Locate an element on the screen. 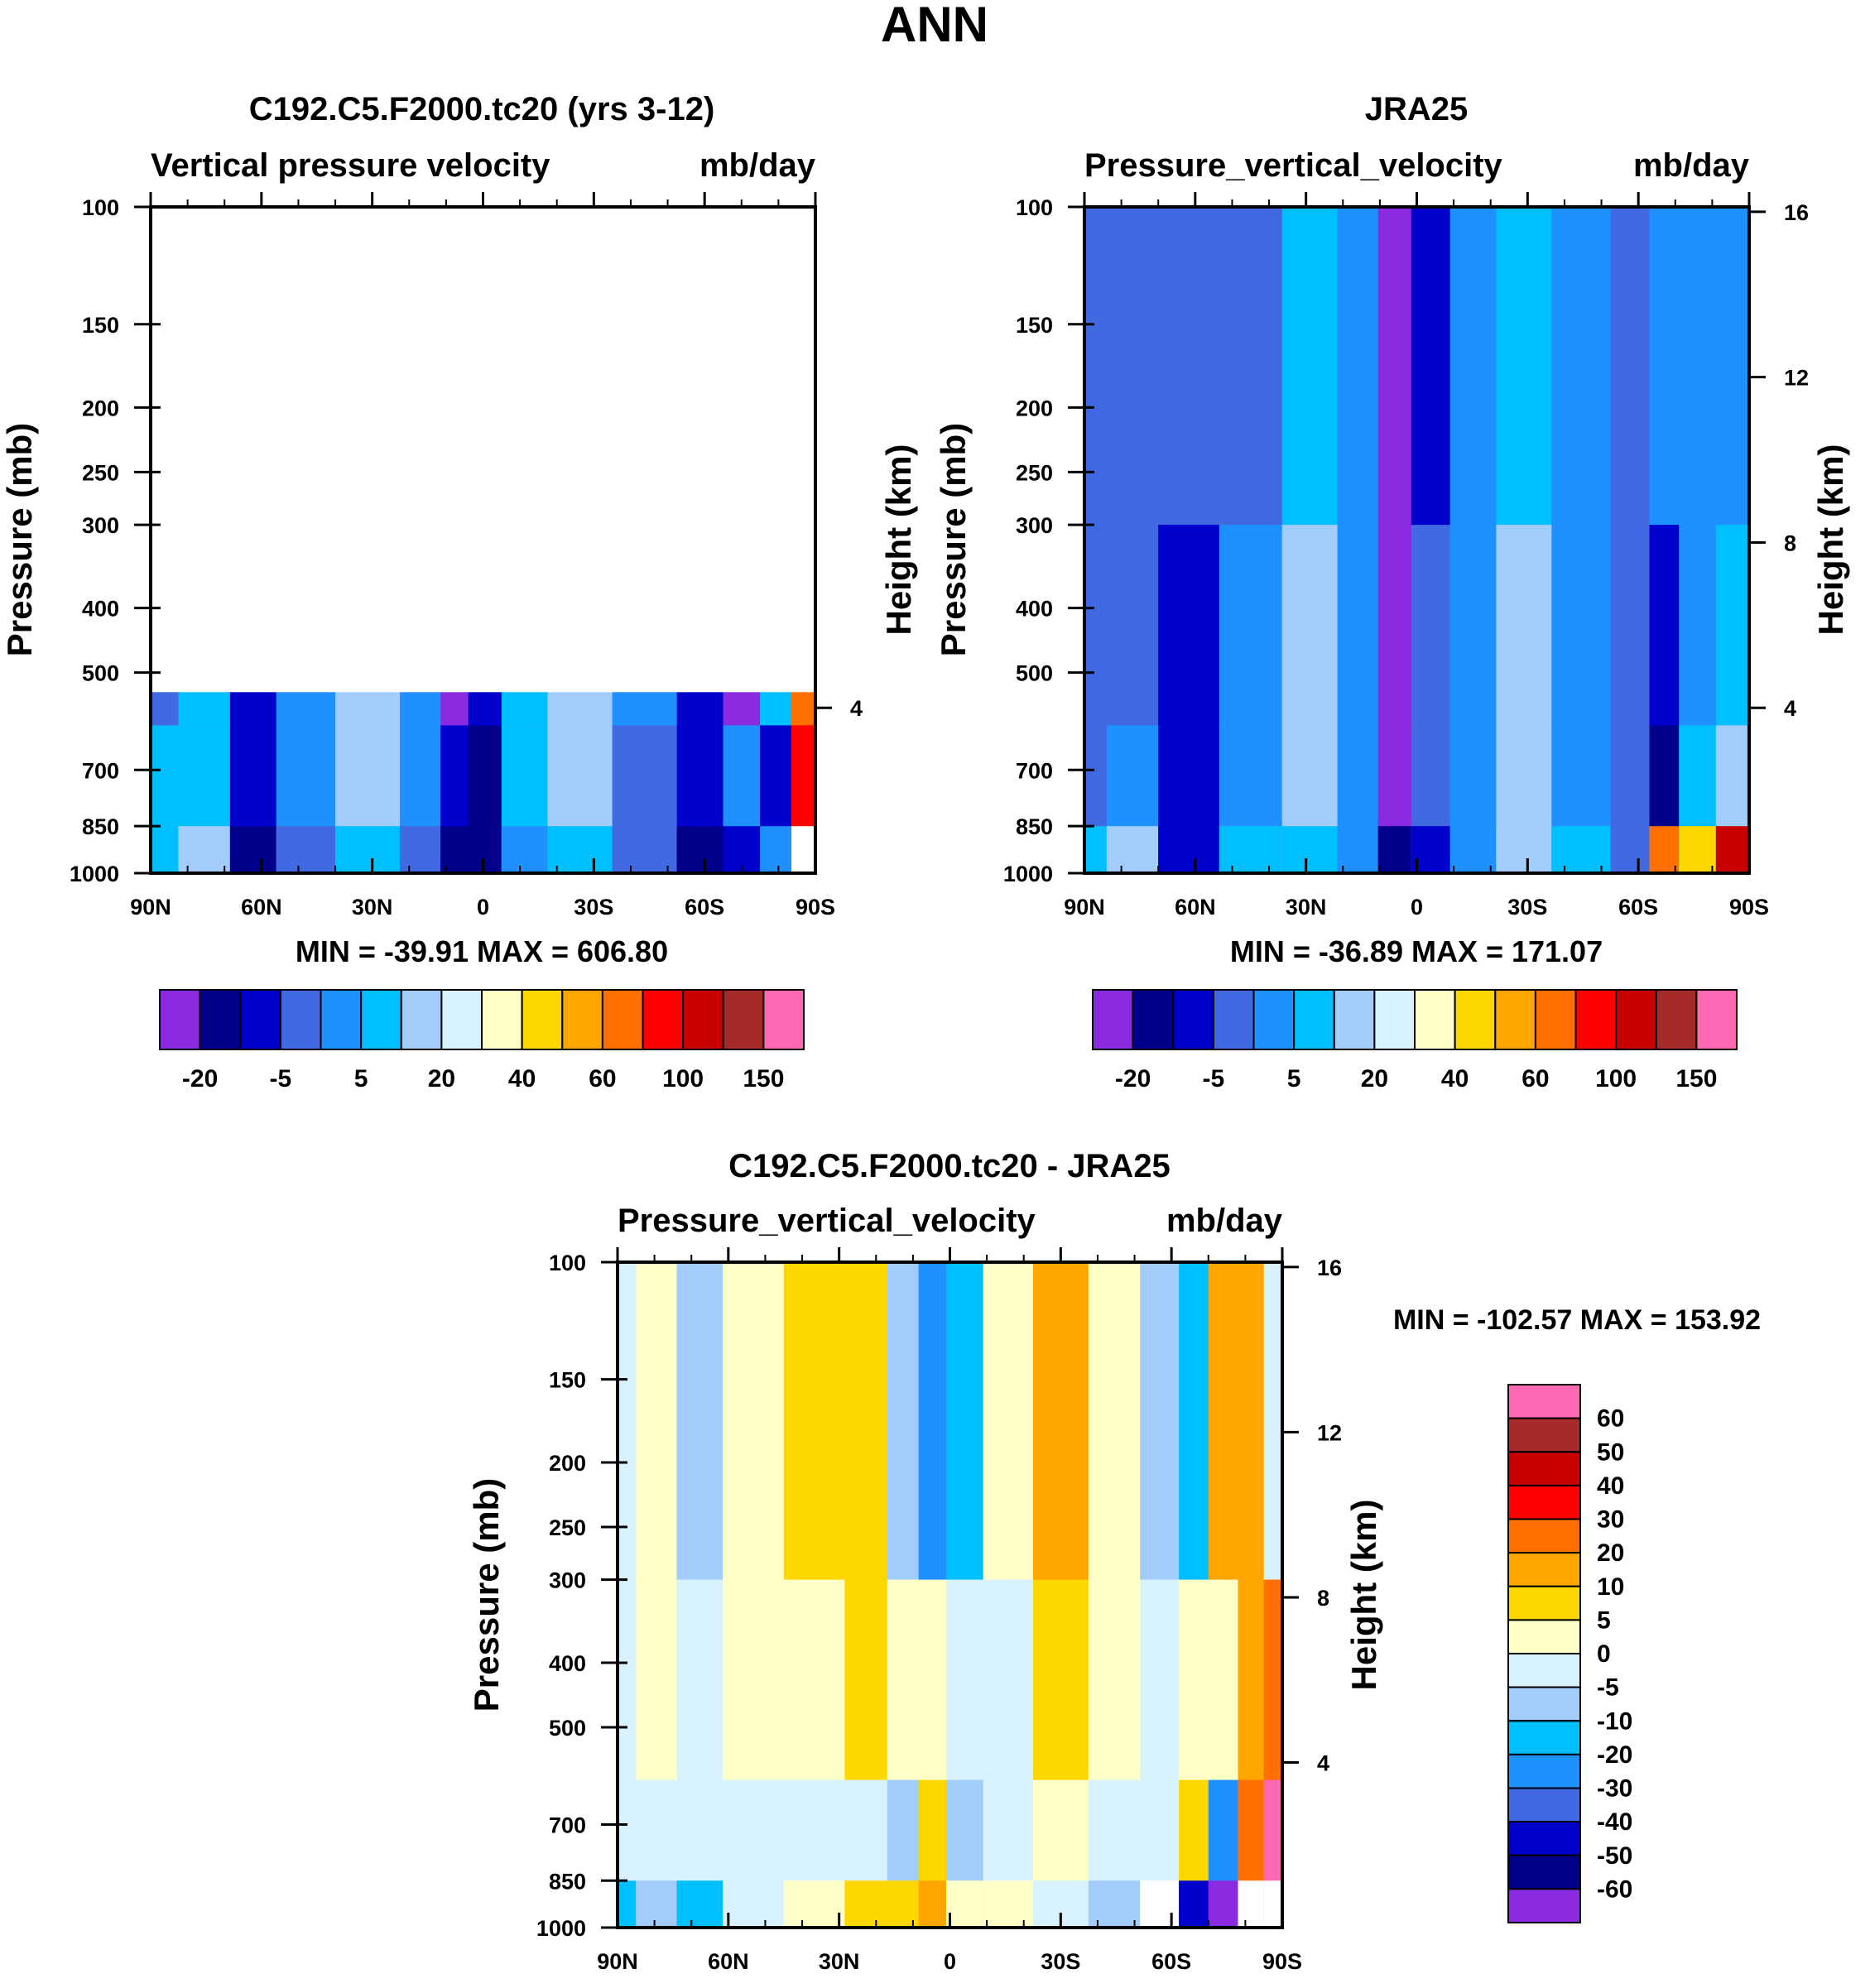 The width and height of the screenshot is (1870, 1988). model-band-5-surface is located at coordinates (420, 849).